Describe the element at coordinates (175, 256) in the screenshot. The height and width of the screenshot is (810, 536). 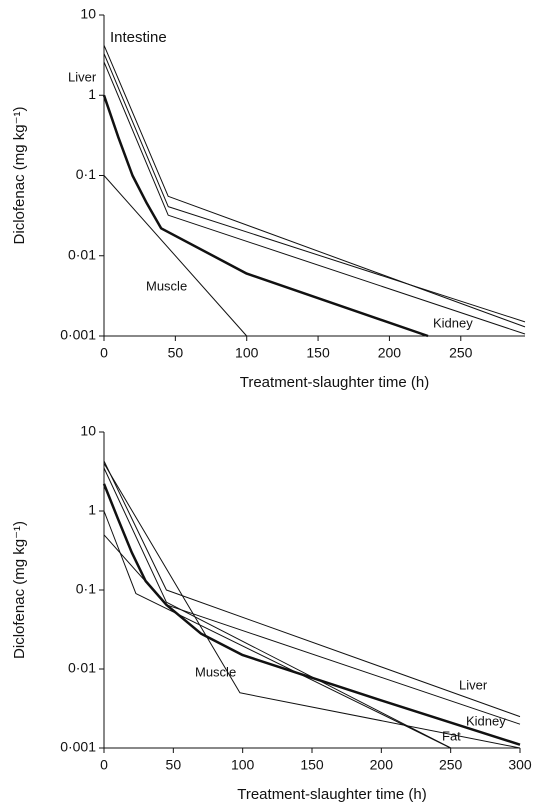
I see `series-line` at that location.